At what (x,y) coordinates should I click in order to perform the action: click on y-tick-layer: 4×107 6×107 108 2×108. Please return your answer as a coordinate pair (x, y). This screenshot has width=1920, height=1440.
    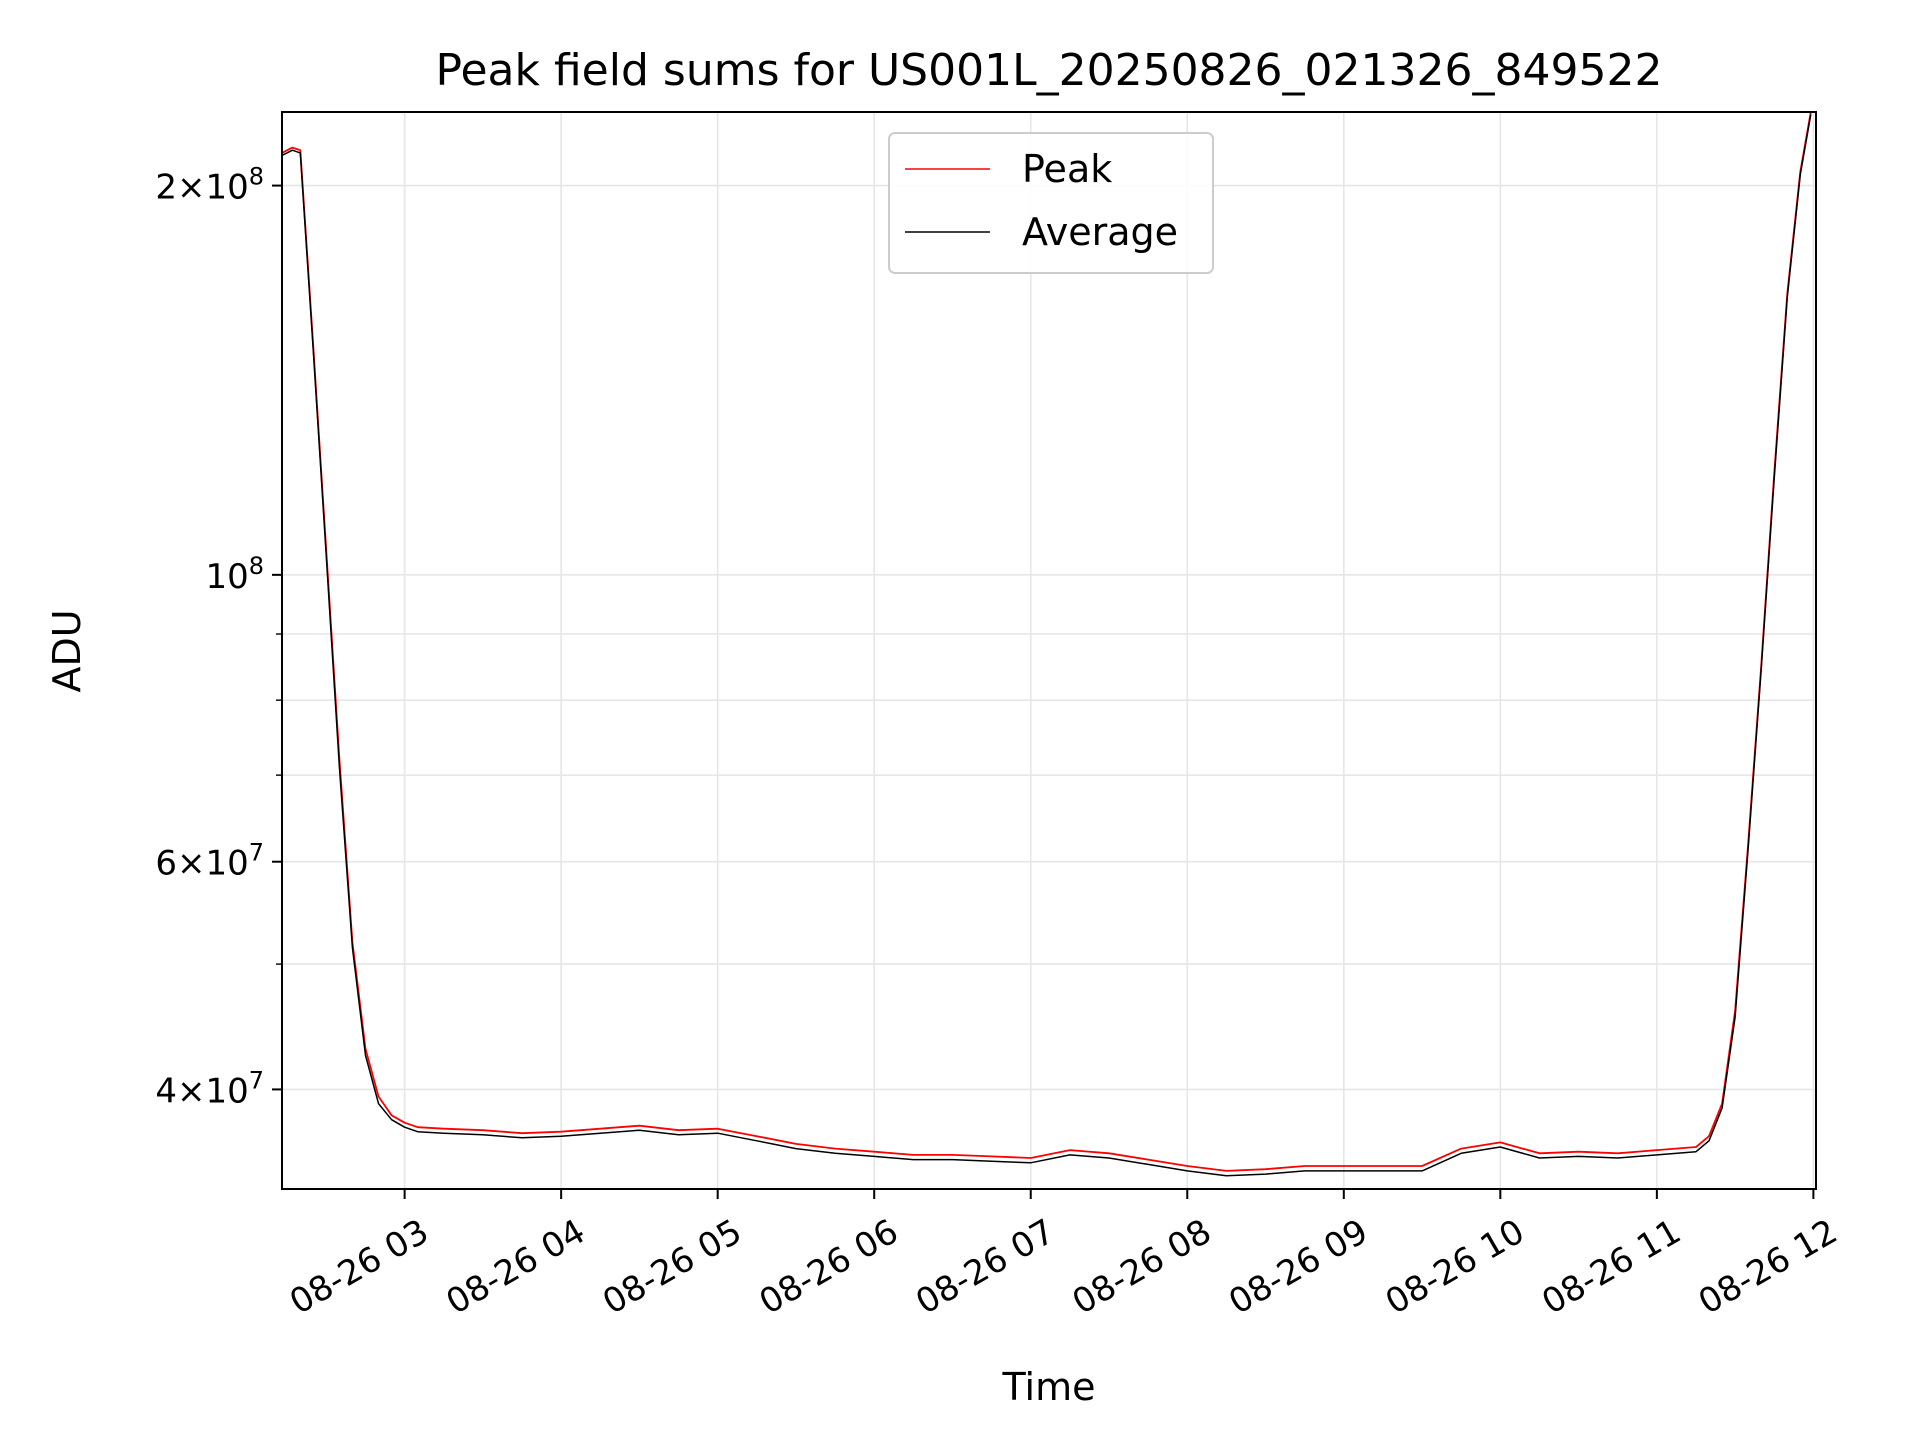
    Looking at the image, I should click on (218, 637).